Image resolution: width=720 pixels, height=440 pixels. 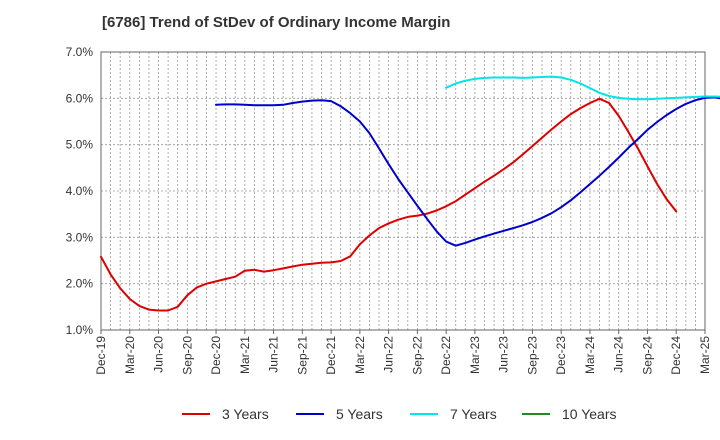 I want to click on x-tick-label: Sep-24, so click(x=647, y=355).